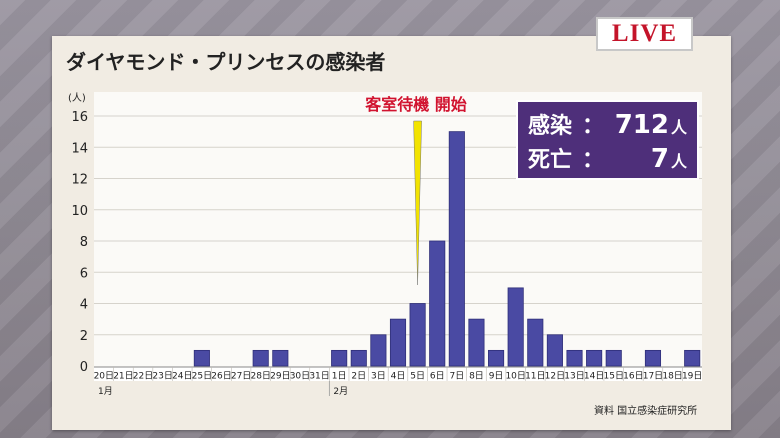  I want to click on y-axis-unit: (人), so click(77, 98).